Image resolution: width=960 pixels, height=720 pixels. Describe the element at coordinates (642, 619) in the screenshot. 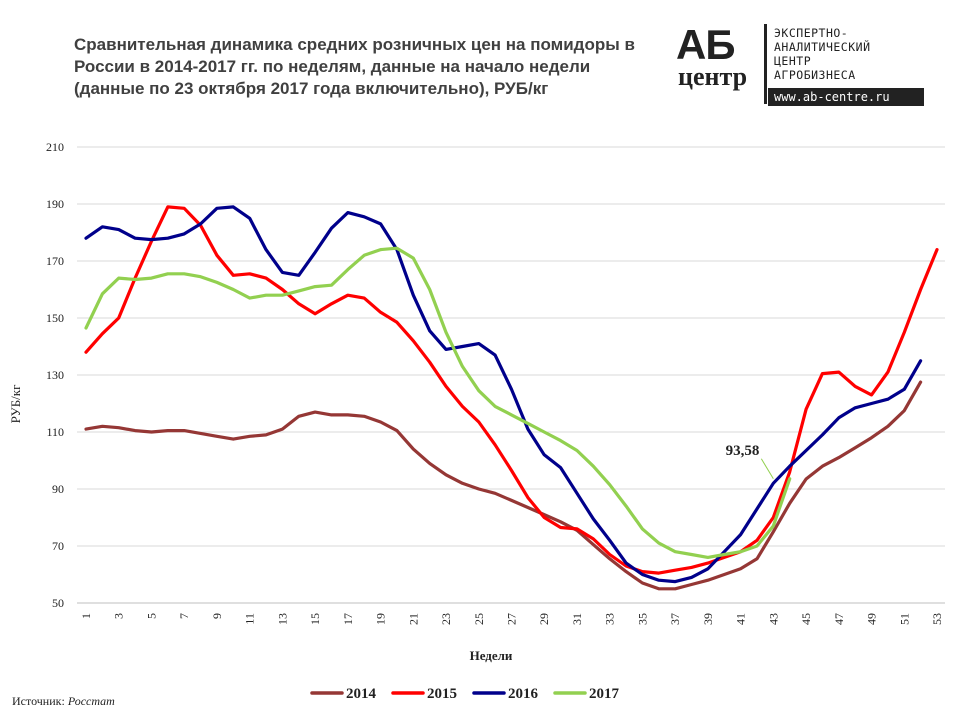

I see `x-tick-label: 35` at that location.